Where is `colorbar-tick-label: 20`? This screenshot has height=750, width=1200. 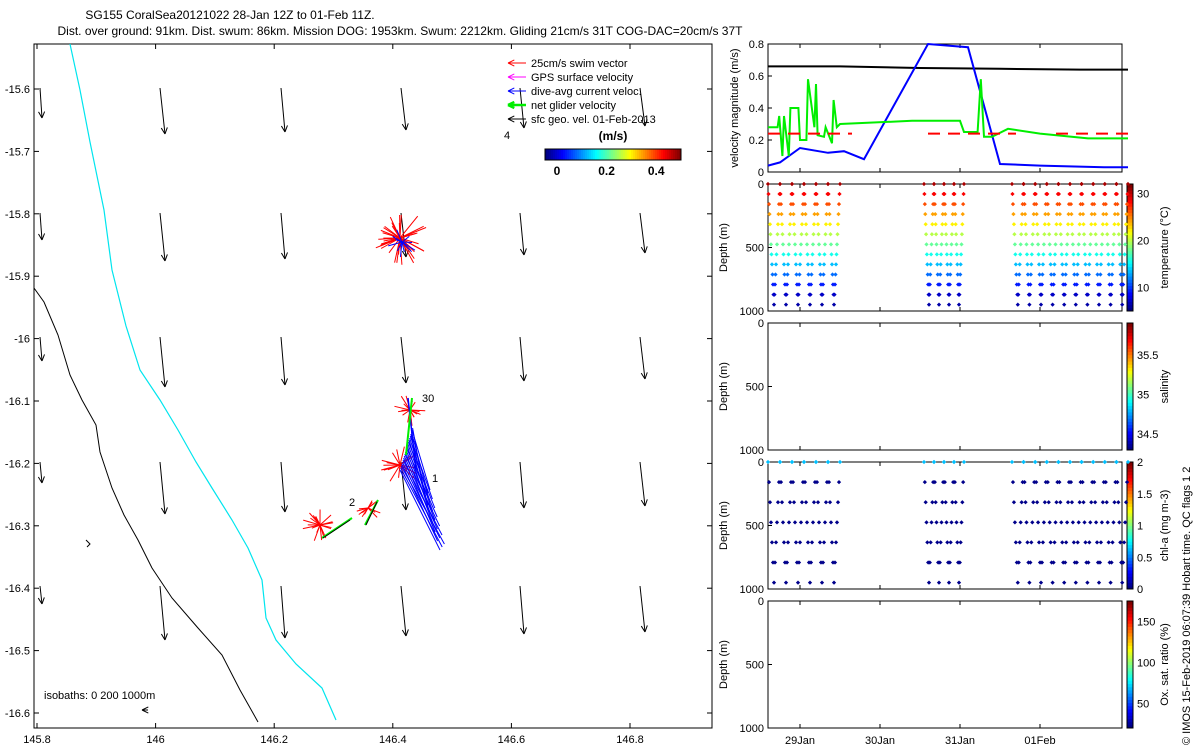
colorbar-tick-label: 20 is located at coordinates (1143, 241).